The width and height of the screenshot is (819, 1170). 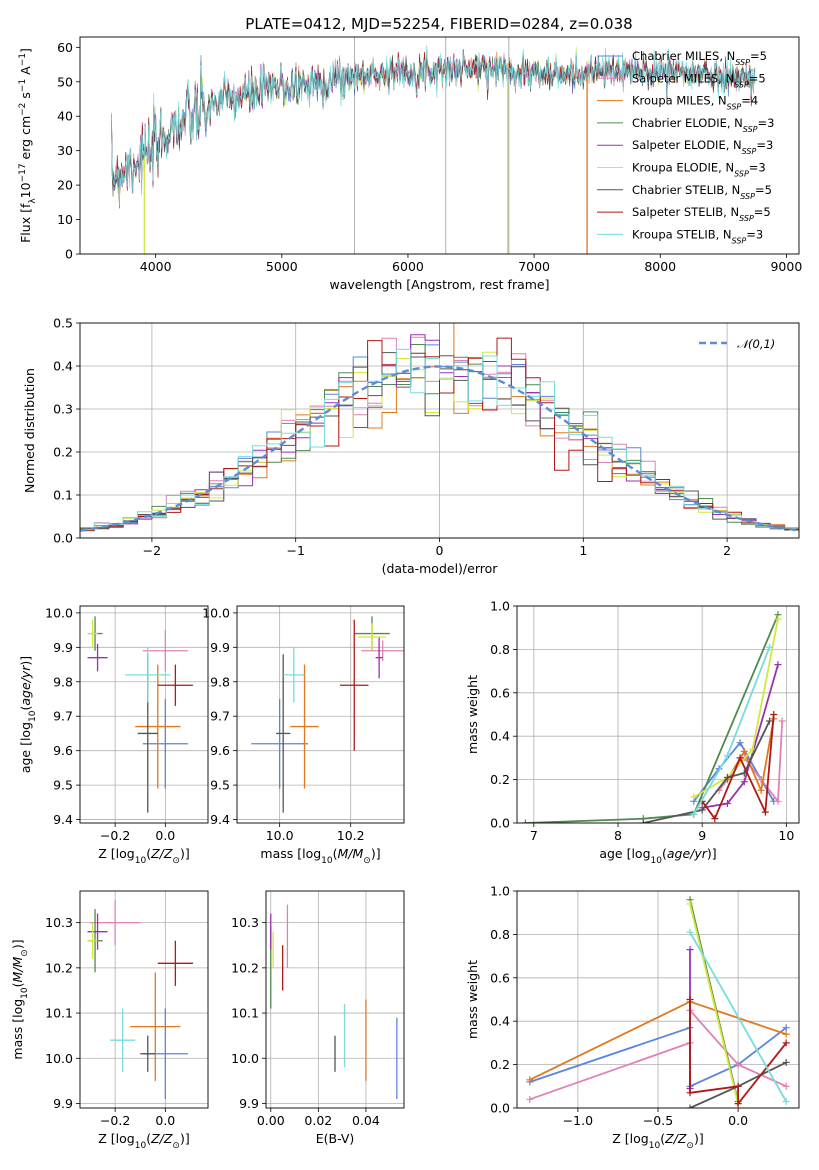 What do you see at coordinates (97, 657) in the screenshot?
I see `errorbar-salpeter_elodie` at bounding box center [97, 657].